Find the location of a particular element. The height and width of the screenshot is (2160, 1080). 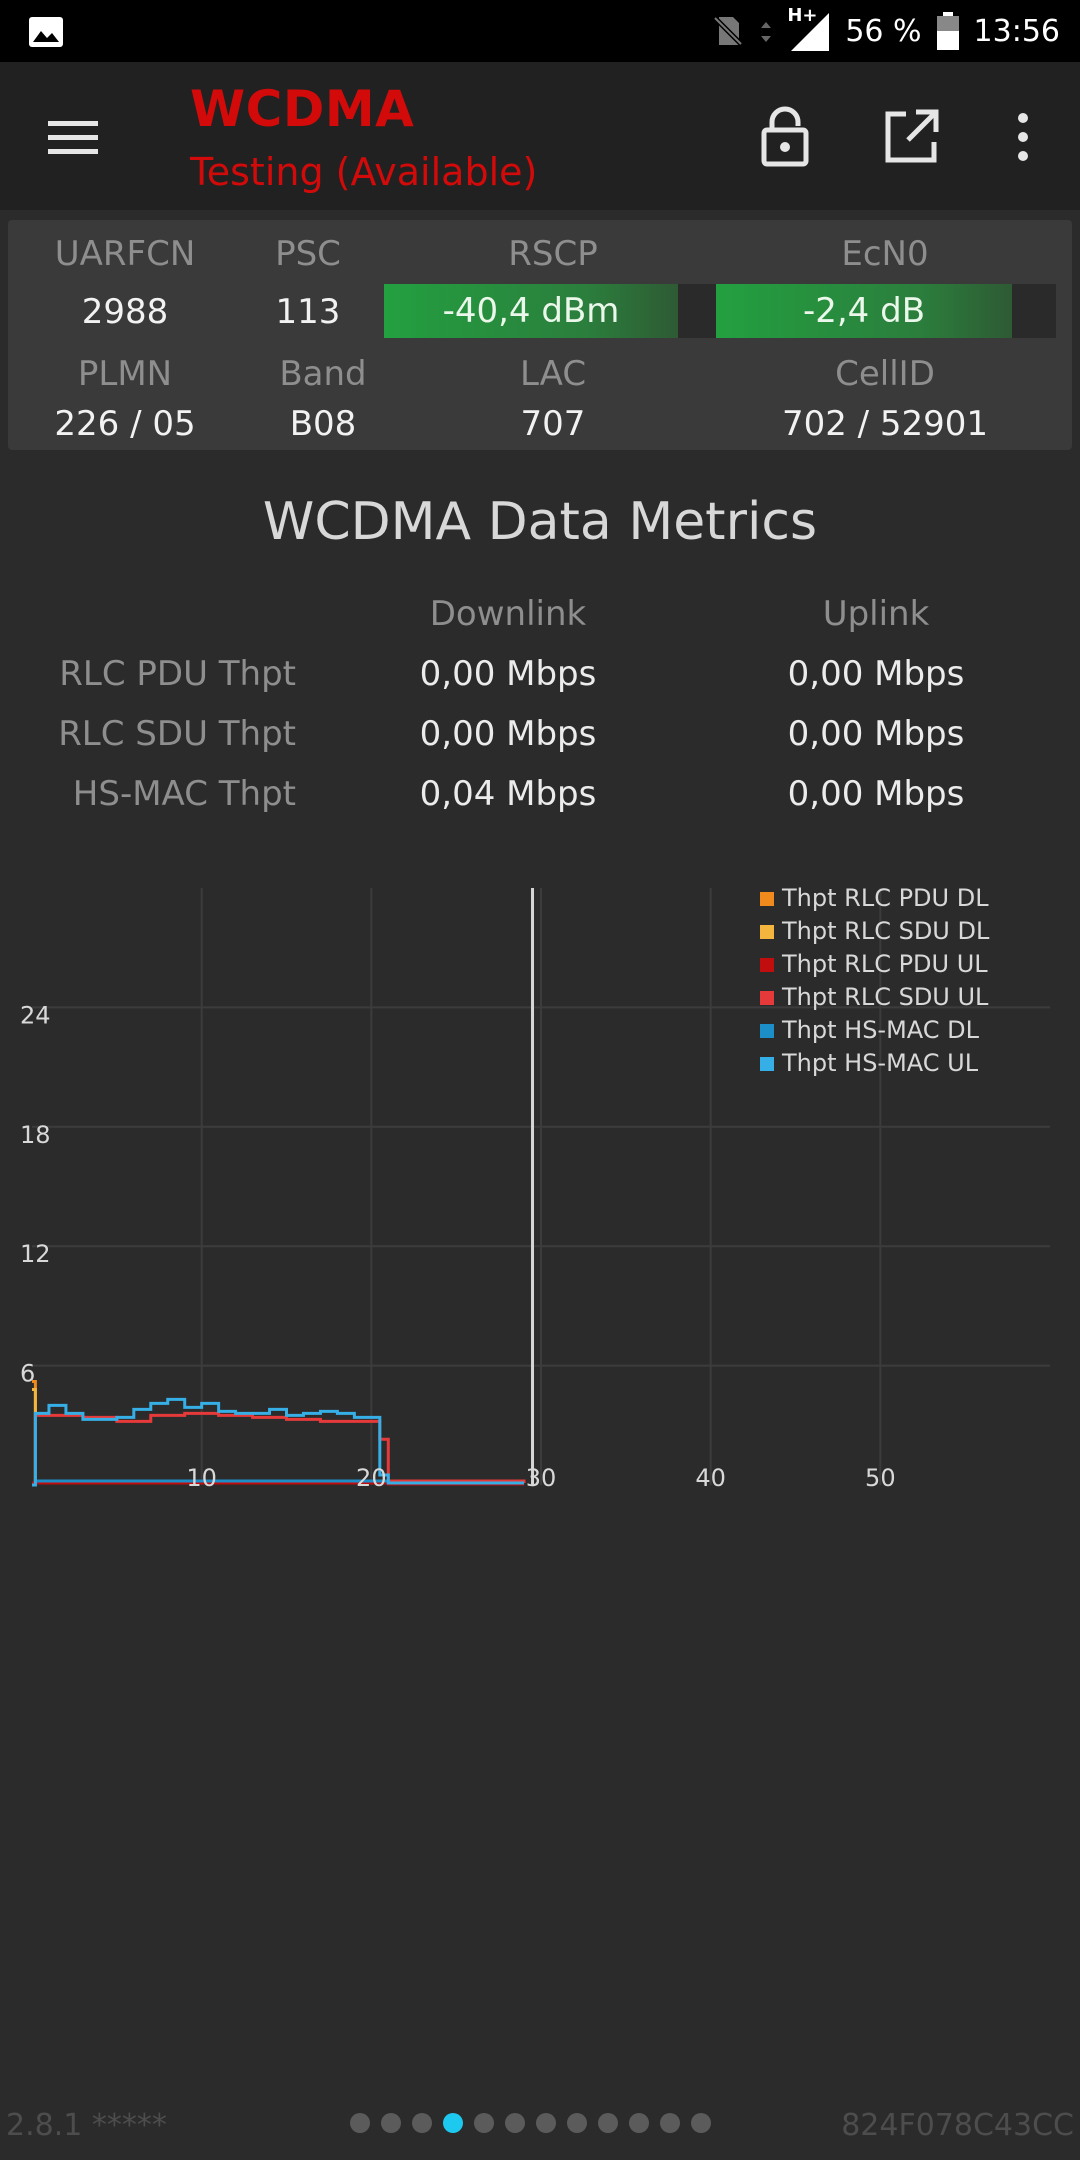

uarfcn-label: UARFCN is located at coordinates (125, 254).